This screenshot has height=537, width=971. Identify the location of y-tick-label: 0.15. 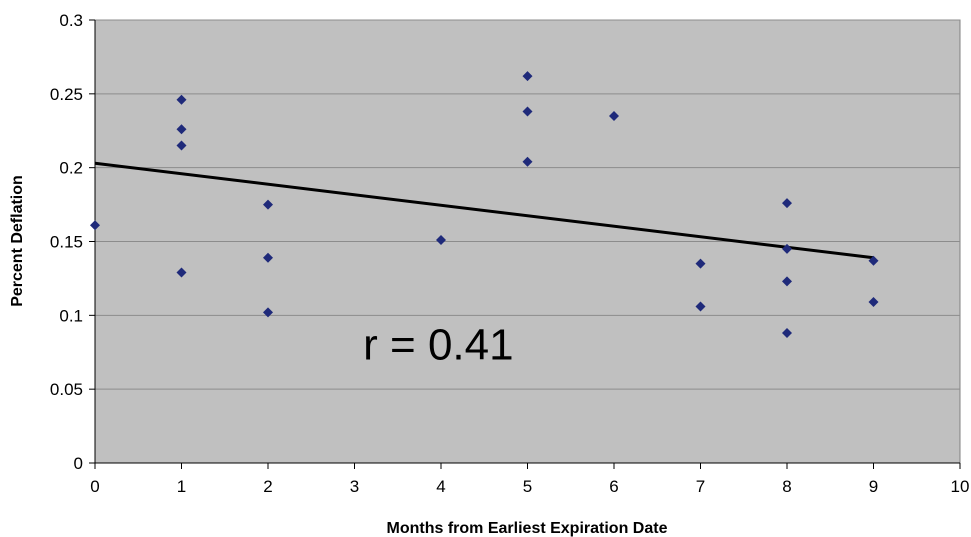
(66, 242).